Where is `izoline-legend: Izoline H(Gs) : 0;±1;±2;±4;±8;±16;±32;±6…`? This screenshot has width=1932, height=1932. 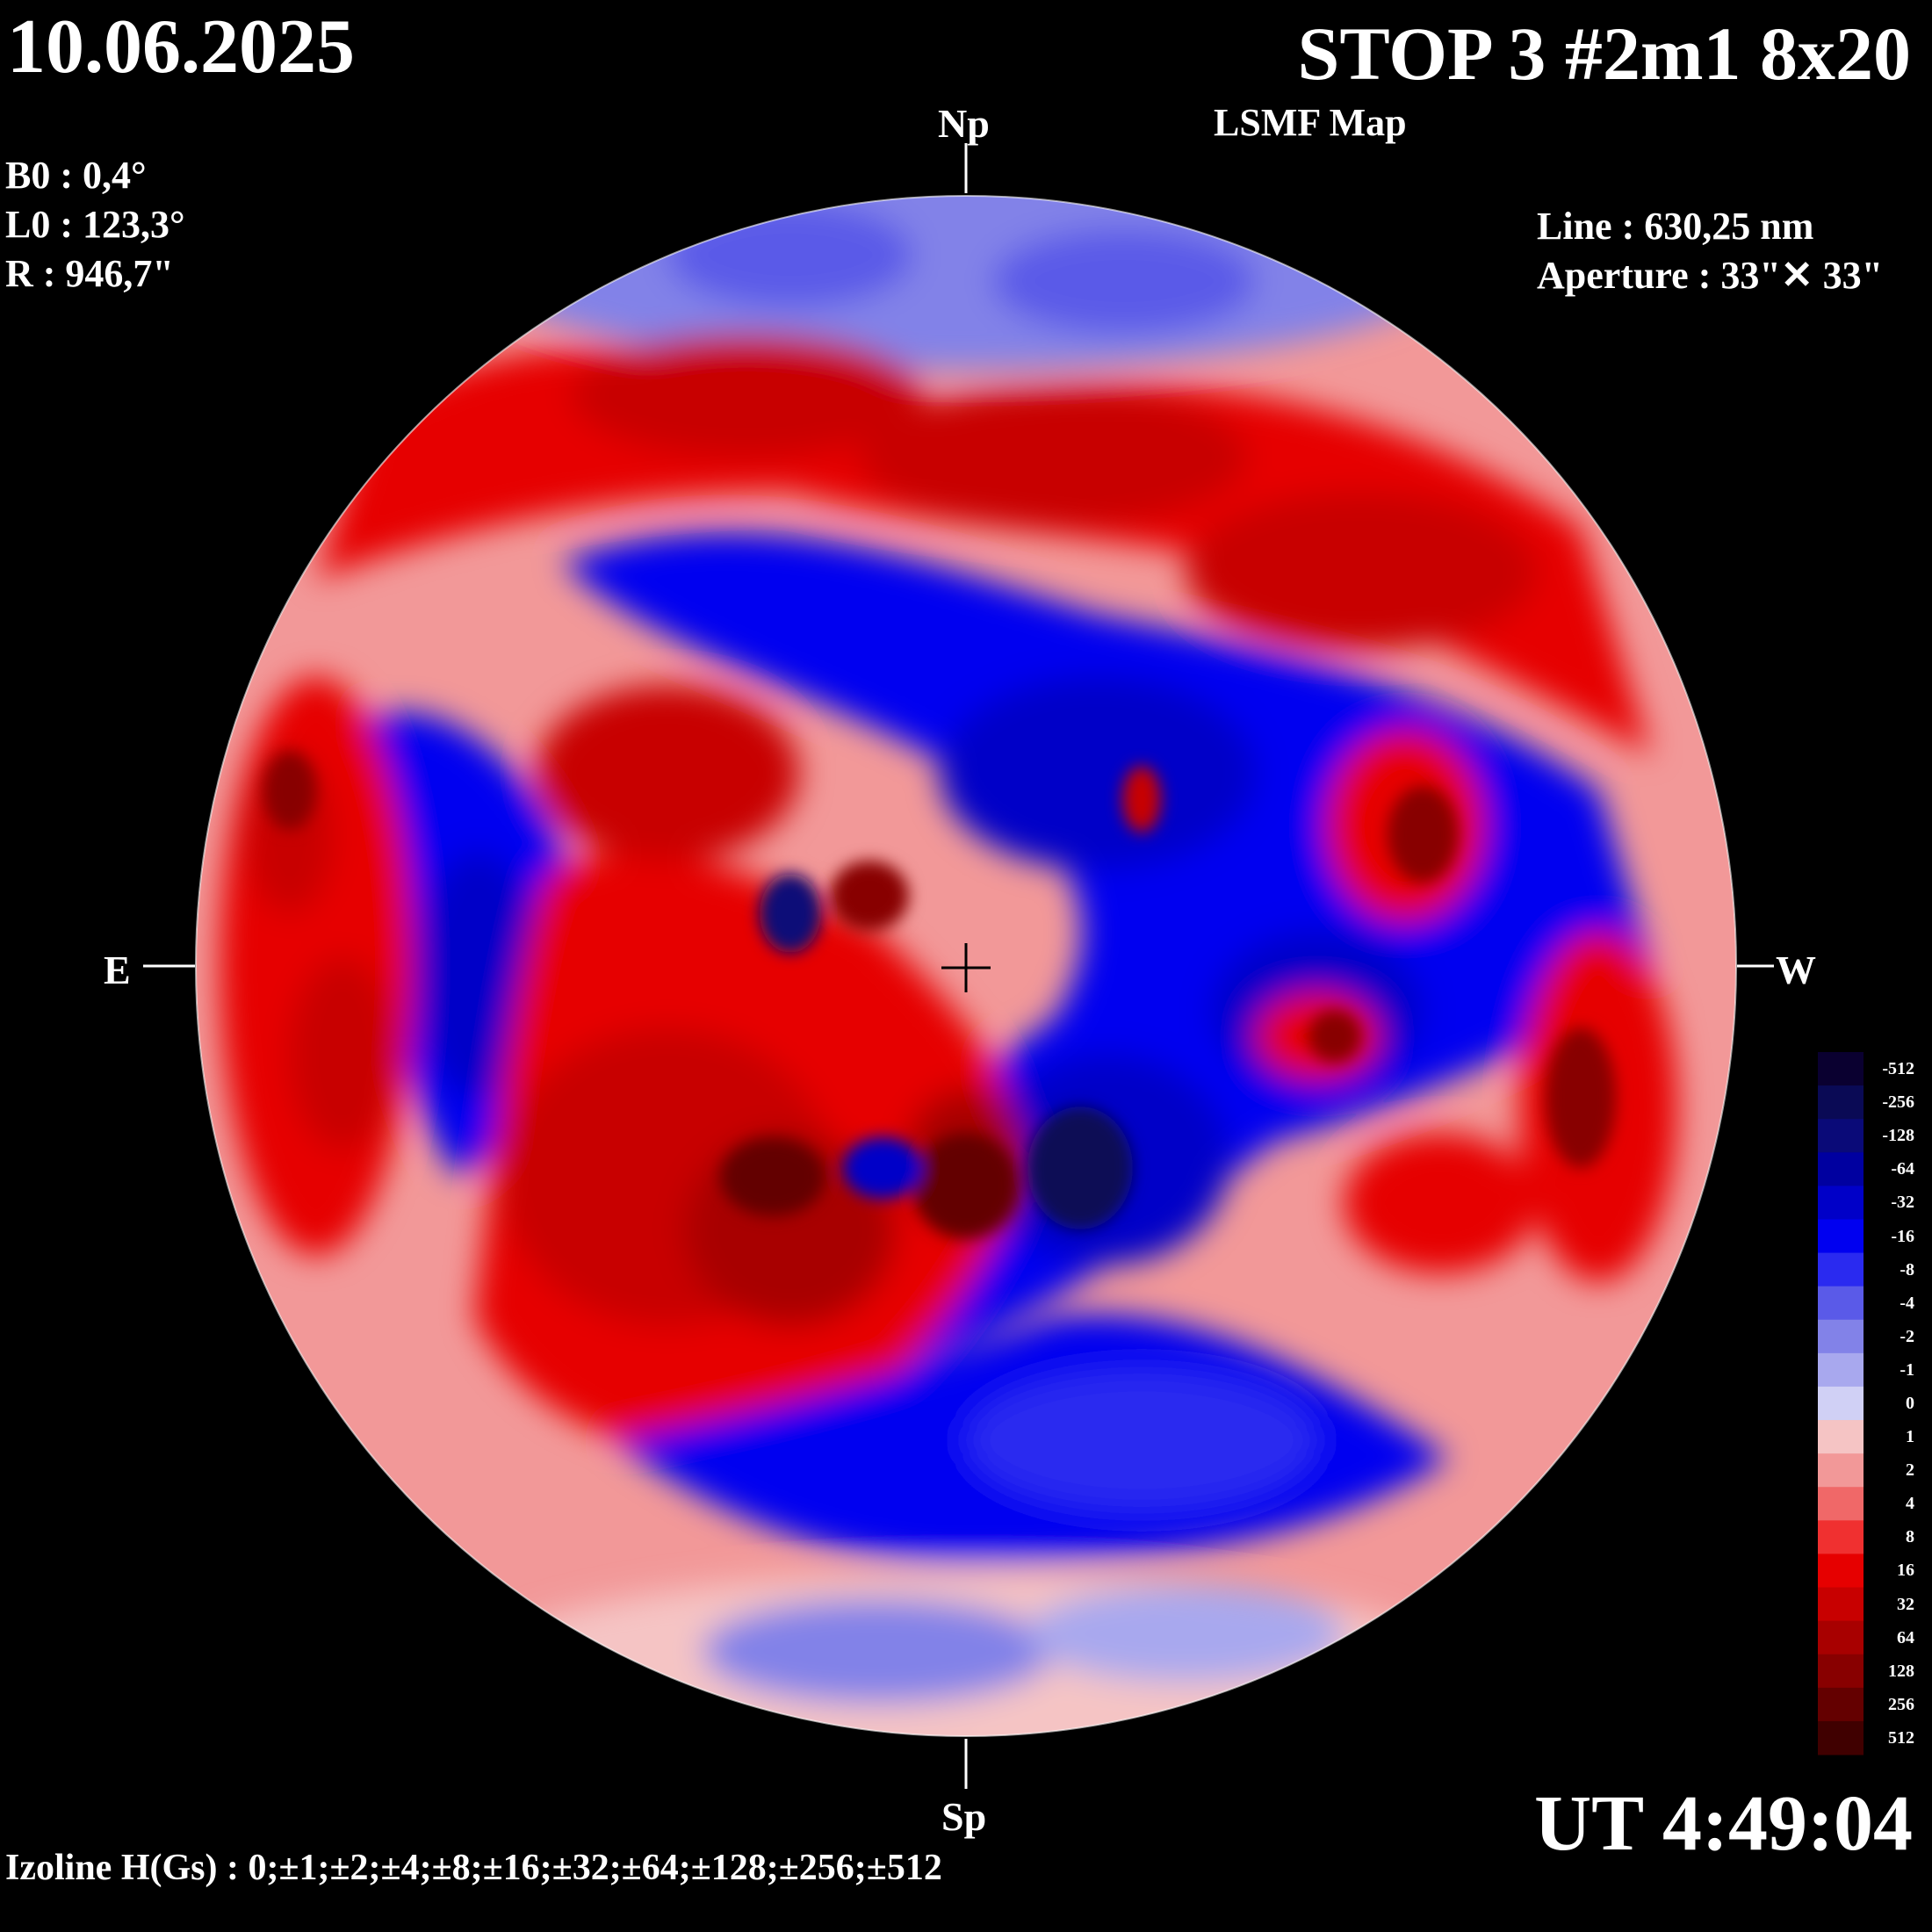
izoline-legend: Izoline H(Gs) : 0;±1;±2;±4;±8;±16;±32;±6… is located at coordinates (474, 1868).